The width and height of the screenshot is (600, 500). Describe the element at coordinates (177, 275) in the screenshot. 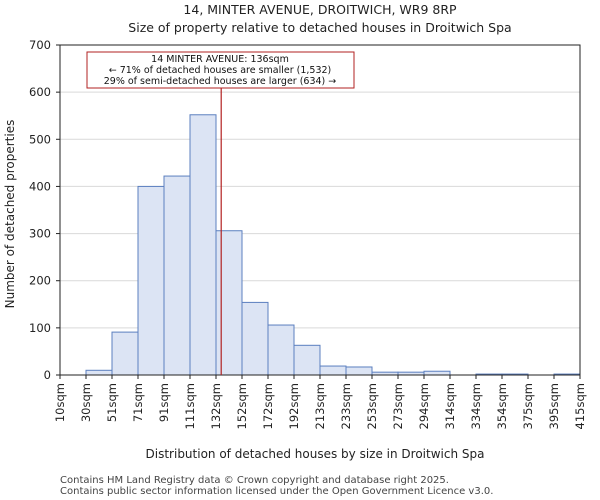

I see `bar-91sqm` at that location.